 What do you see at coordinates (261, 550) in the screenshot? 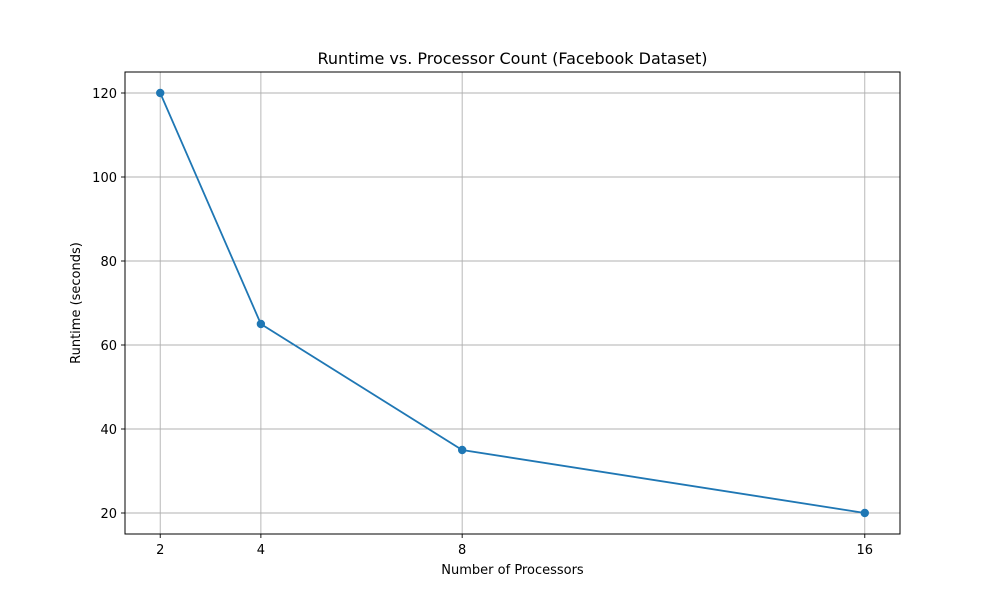
I see `x-tick-label: 4` at bounding box center [261, 550].